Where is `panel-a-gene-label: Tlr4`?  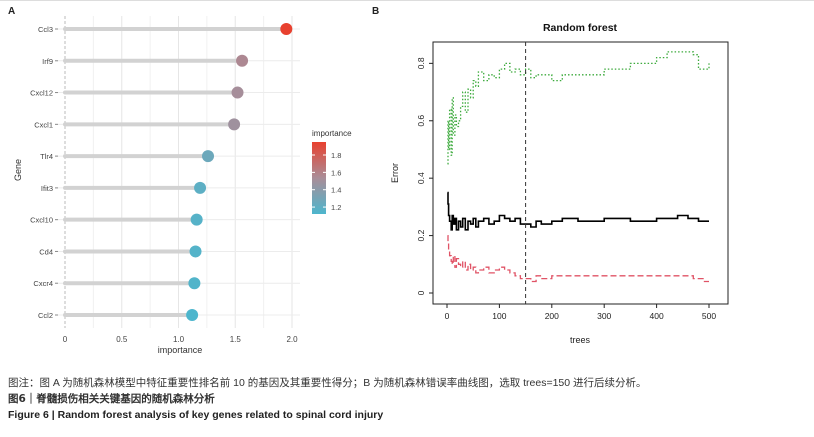 panel-a-gene-label: Tlr4 is located at coordinates (46, 156).